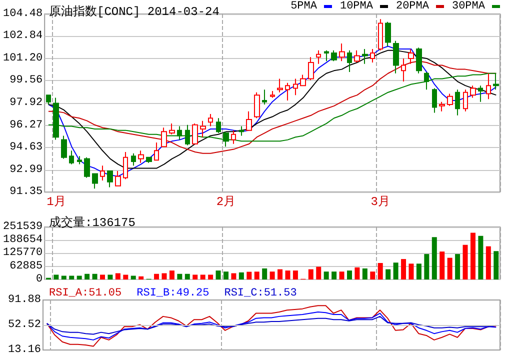  I want to click on y-tick-label: 102.84, so click(22, 36).